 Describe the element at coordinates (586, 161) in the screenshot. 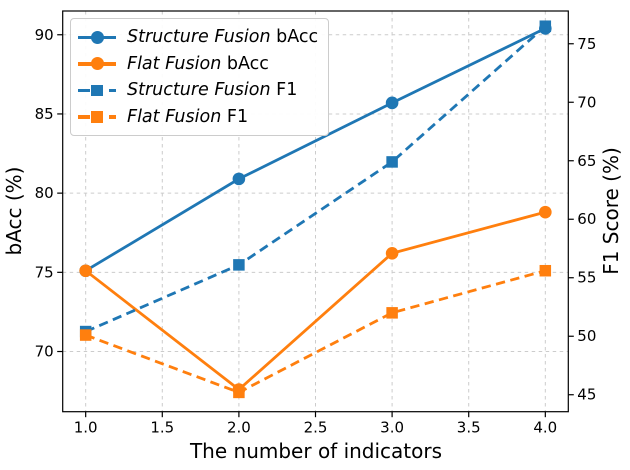

I see `y-tick-label-right: 65` at that location.